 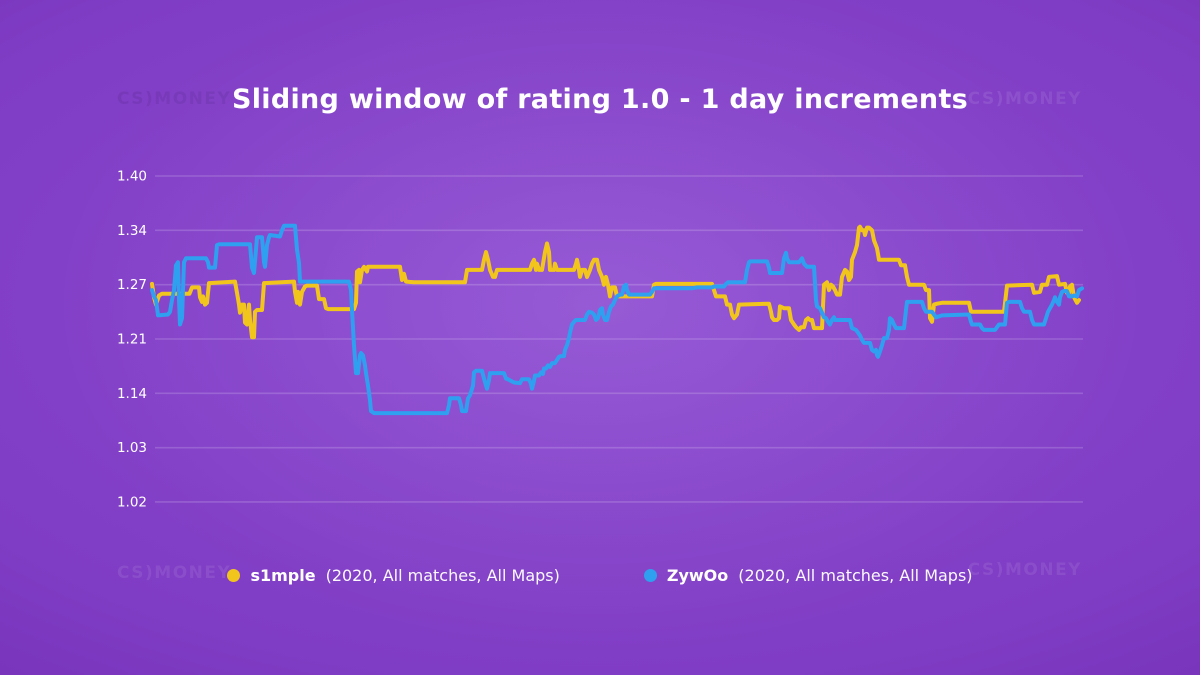 I want to click on legend-item-zywoo: ZywOo (2020, All matches, All Maps), so click(x=808, y=575).